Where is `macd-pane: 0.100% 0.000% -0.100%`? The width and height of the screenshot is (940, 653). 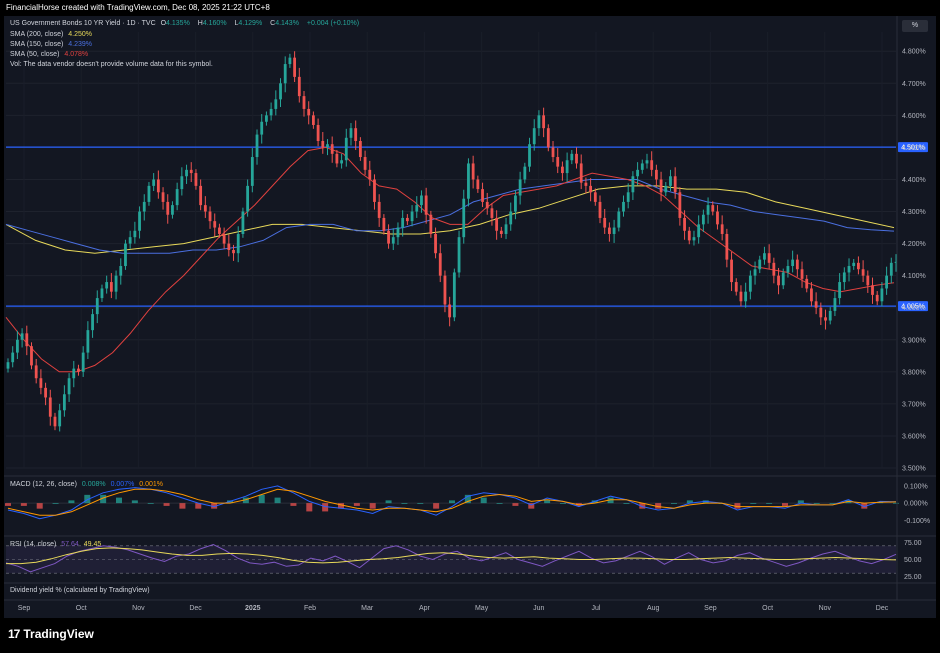 macd-pane: 0.100% 0.000% -0.100% is located at coordinates (467, 504).